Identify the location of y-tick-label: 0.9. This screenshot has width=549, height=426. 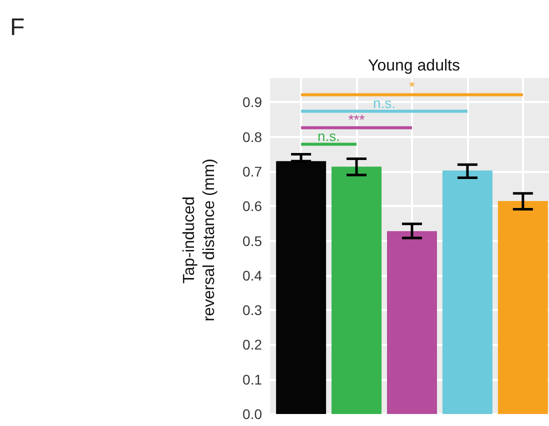
(252, 102).